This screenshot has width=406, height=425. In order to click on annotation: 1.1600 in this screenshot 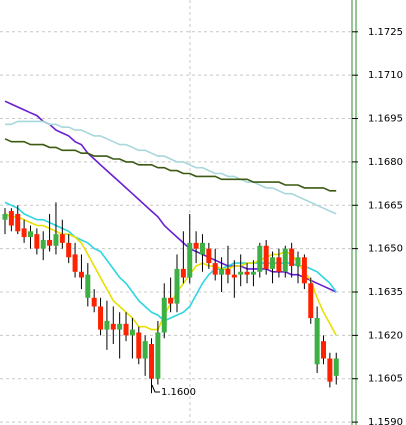, I will do `click(178, 392)`.